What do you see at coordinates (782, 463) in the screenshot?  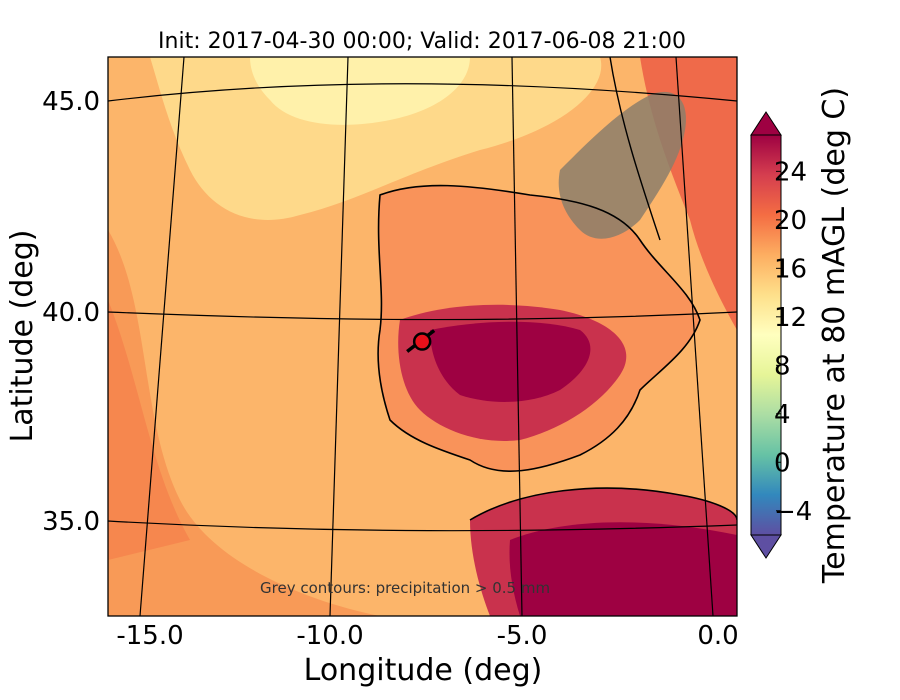 I see `colorbar-tick-label: 0` at bounding box center [782, 463].